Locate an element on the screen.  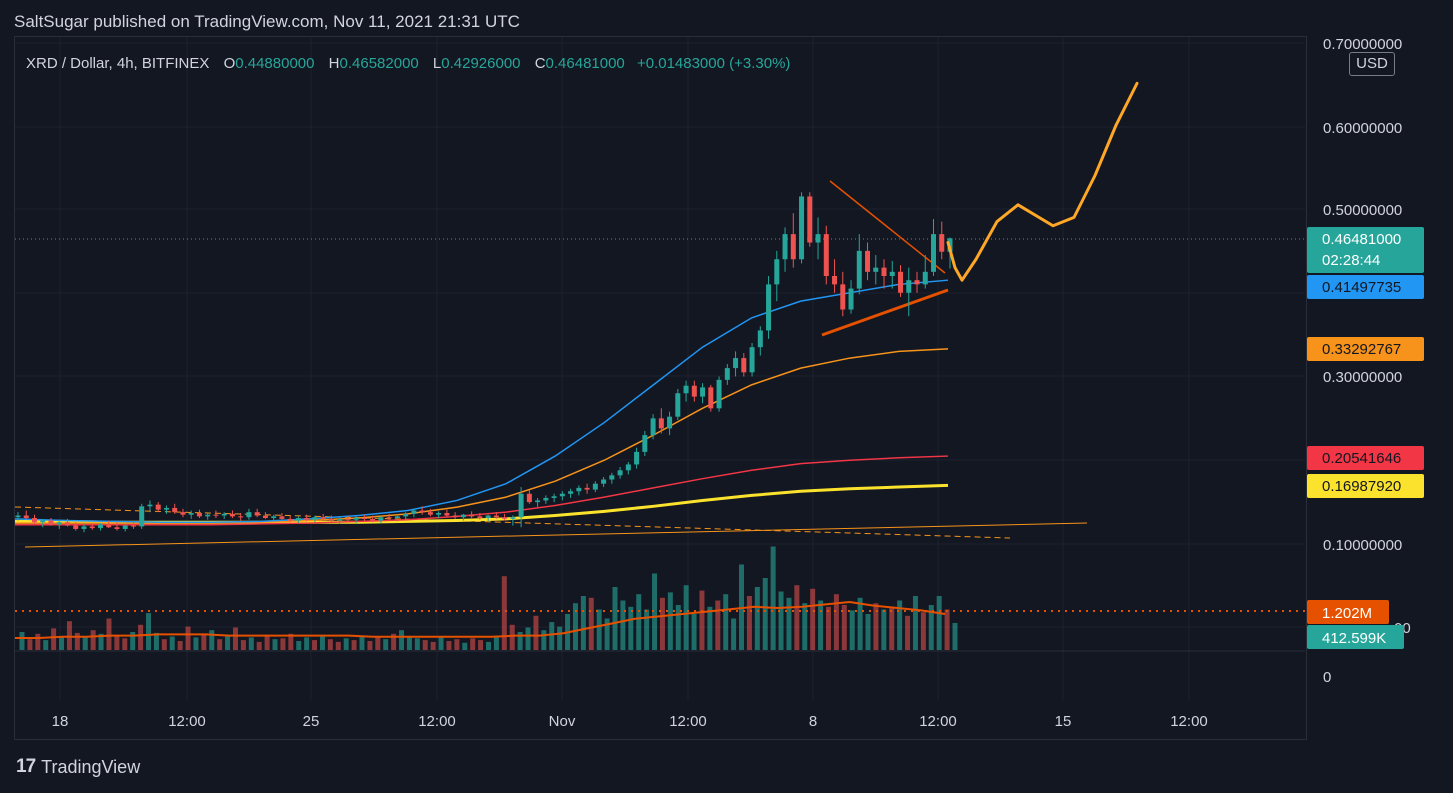
high-label: H is located at coordinates (334, 63).